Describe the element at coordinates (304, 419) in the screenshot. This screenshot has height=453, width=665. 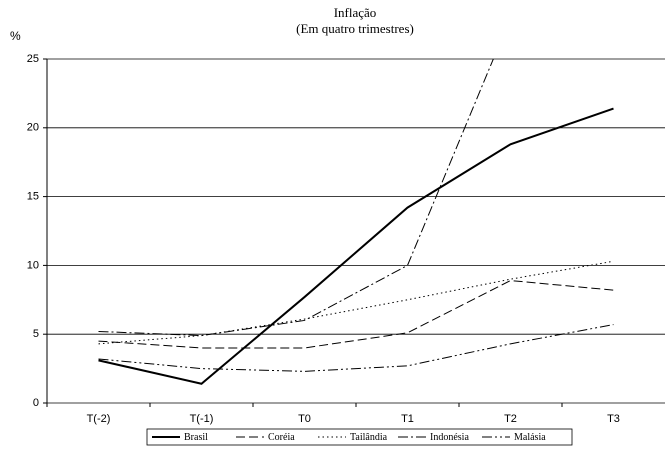
I see `x-tick-label: T0` at that location.